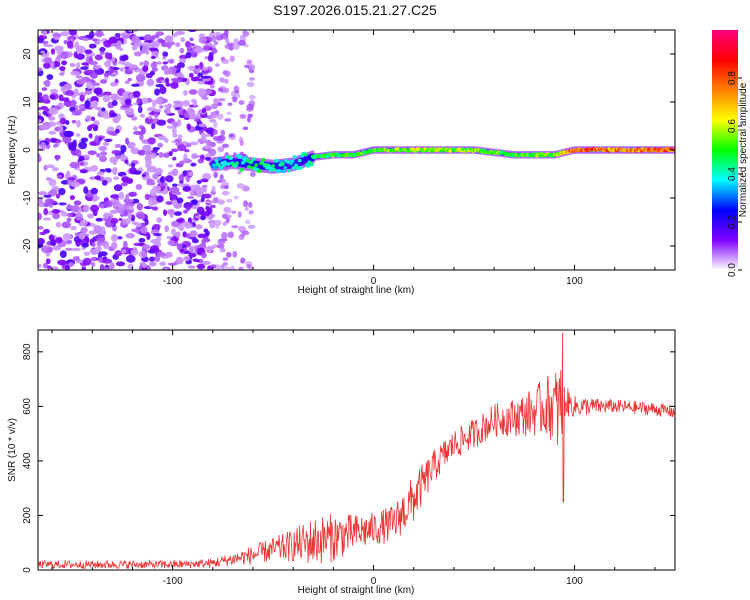  I want to click on snr-y-tick-label: 800, so click(27, 351).